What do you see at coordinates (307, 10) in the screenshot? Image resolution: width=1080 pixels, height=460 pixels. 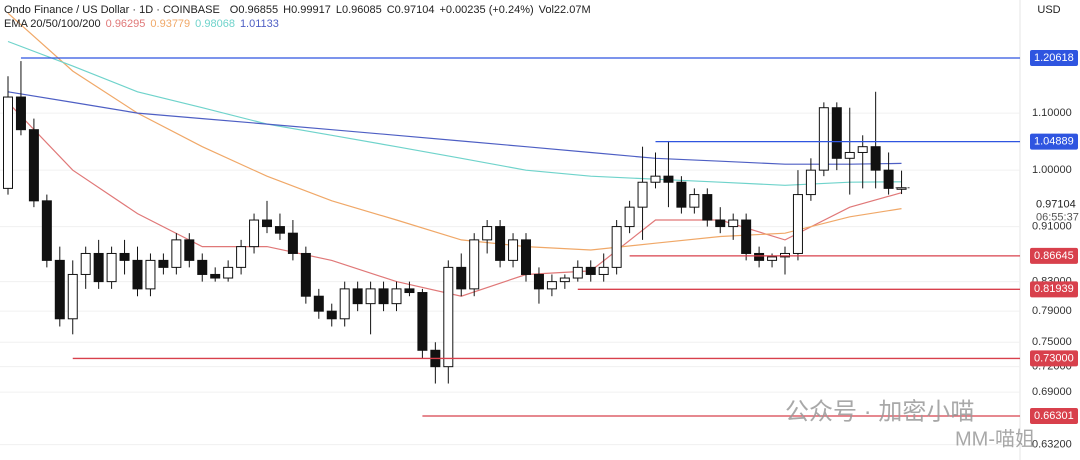 I see `header-item: H0.99917` at bounding box center [307, 10].